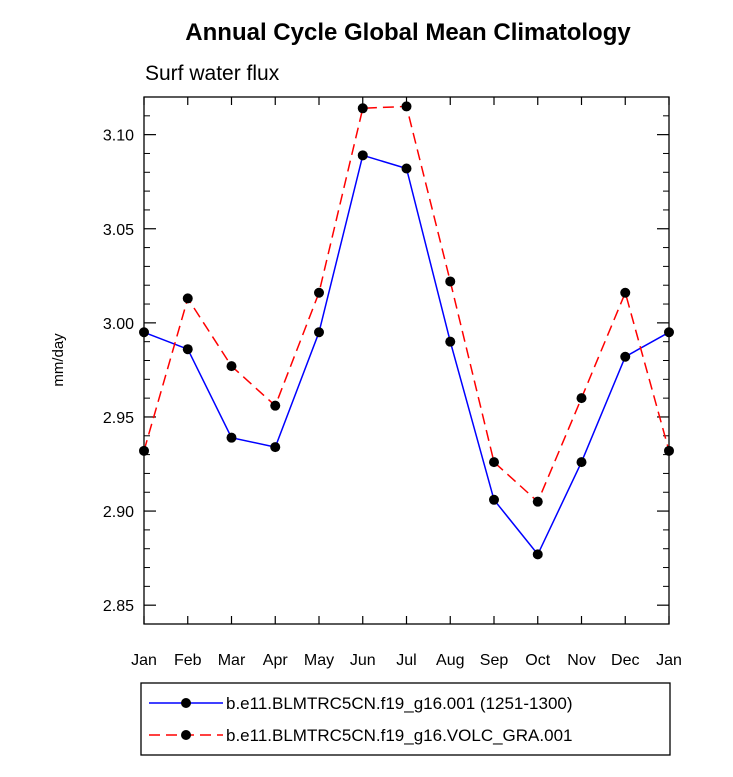 The height and width of the screenshot is (777, 733). I want to click on x-tick-label: Dec, so click(625, 660).